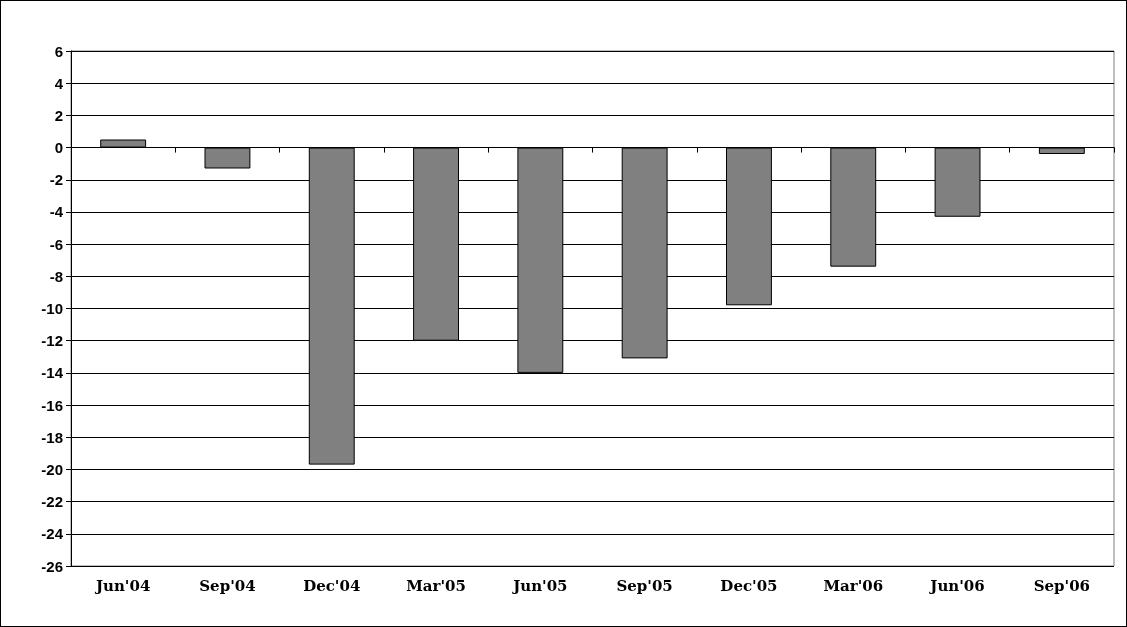  I want to click on y-tick-label: -14, so click(52, 373).